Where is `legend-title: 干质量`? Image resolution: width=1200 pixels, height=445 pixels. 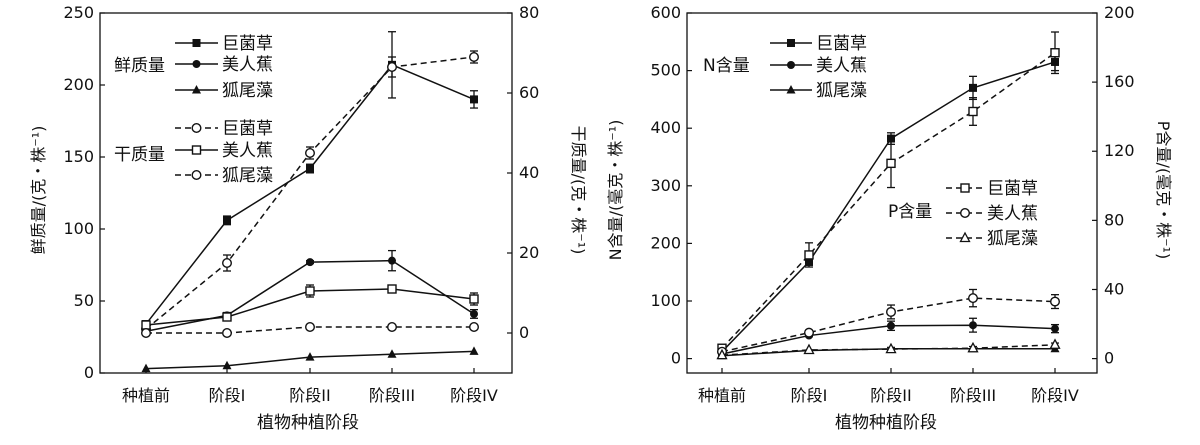 legend-title: 干质量 is located at coordinates (139, 155).